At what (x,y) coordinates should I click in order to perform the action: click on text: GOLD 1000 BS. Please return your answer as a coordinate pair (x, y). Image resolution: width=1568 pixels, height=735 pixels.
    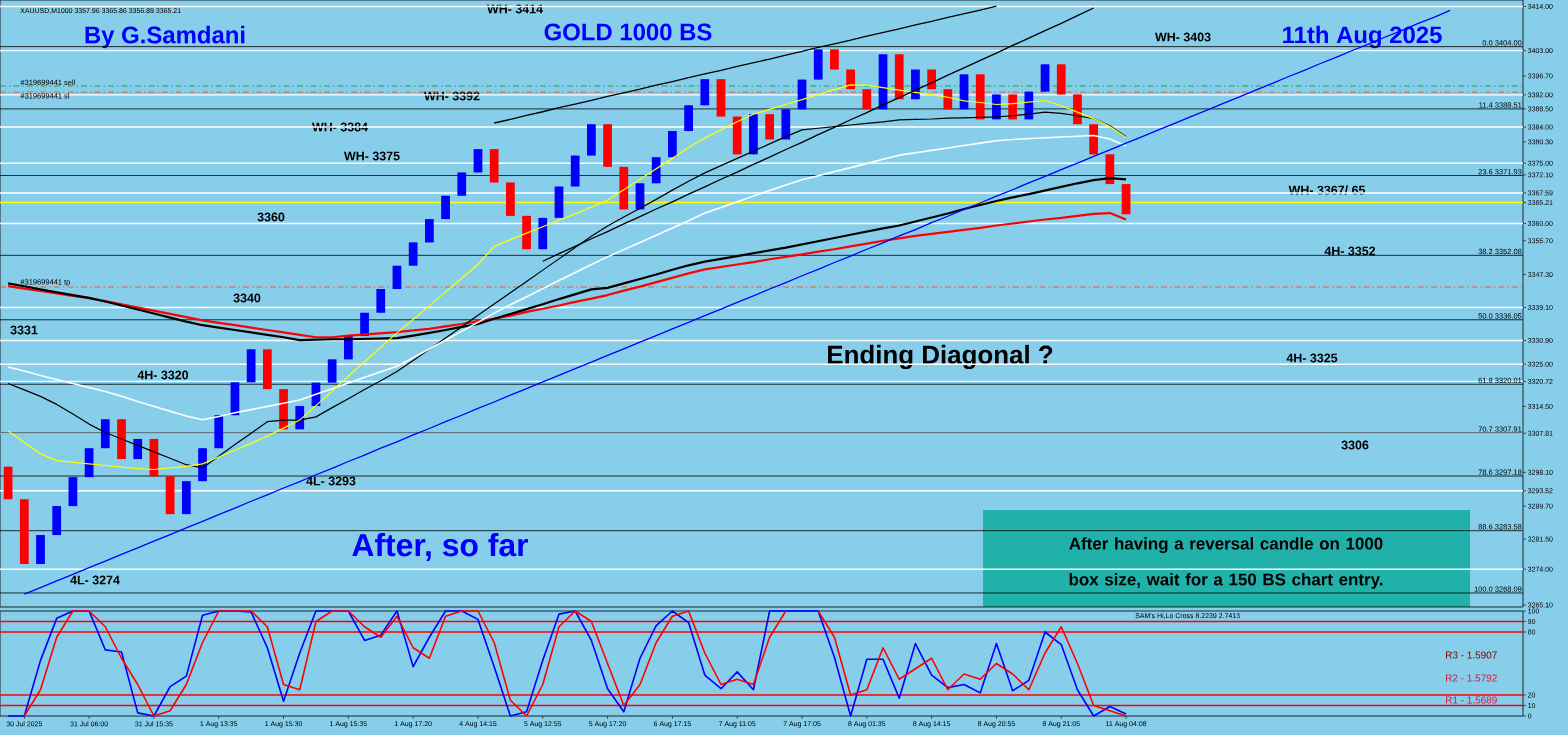
    Looking at the image, I should click on (628, 32).